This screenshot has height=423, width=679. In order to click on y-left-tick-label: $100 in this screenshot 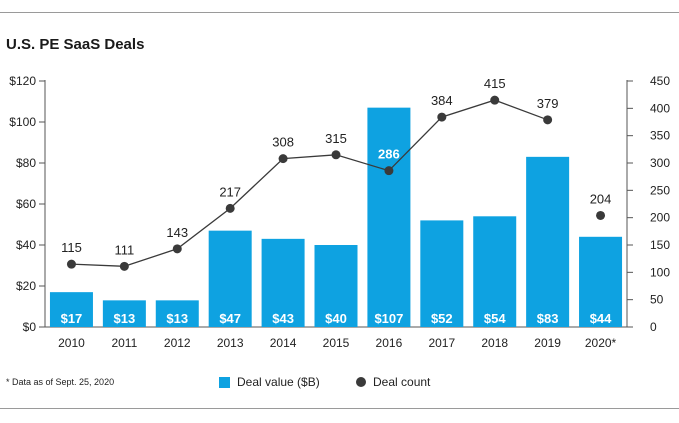, I will do `click(22, 122)`.